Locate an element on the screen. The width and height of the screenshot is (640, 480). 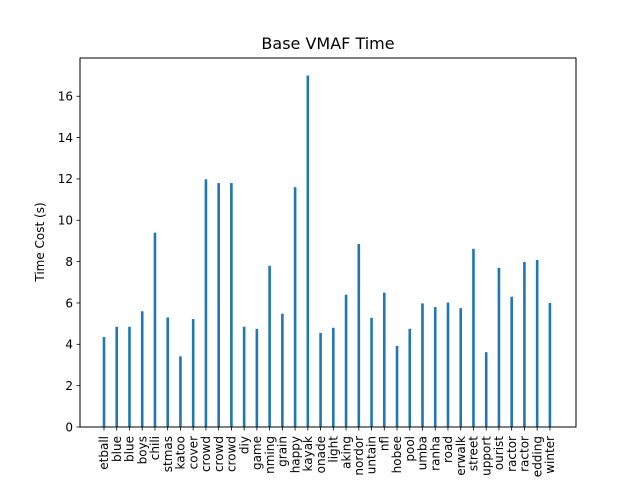
y-tick-label: 16 is located at coordinates (65, 97).